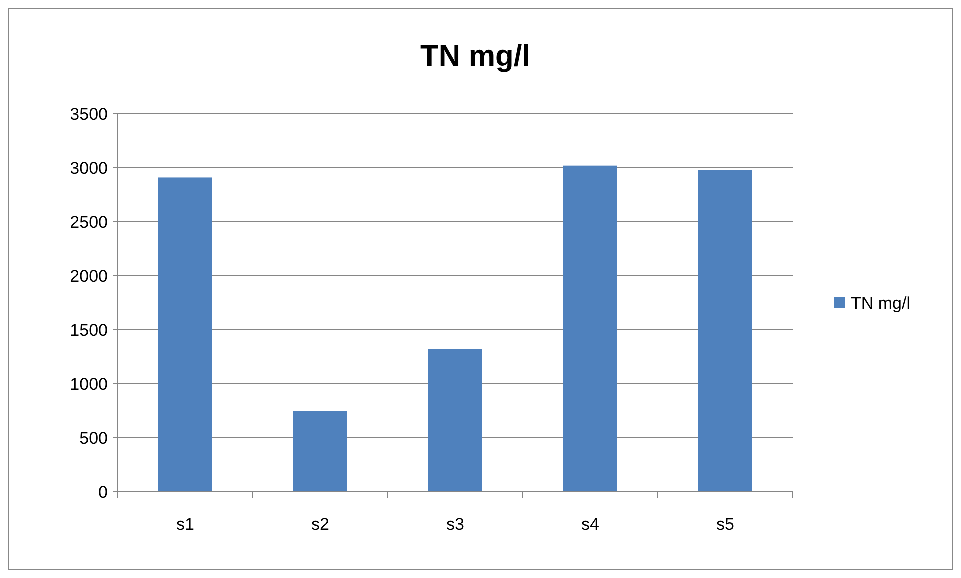 The width and height of the screenshot is (961, 578). I want to click on x-tick-label: s3, so click(455, 524).